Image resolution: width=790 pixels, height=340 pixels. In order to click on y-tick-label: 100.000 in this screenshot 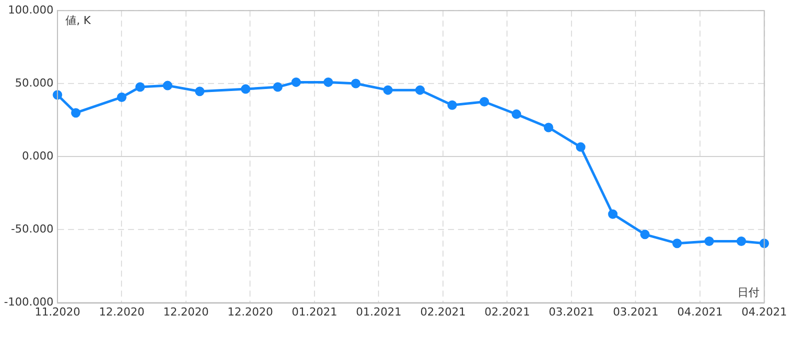, I will do `click(31, 9)`.